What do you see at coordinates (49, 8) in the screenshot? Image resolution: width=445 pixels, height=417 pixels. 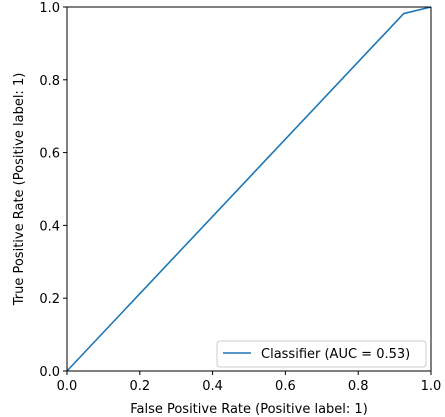 I see `y-tick-label: 1.0` at bounding box center [49, 8].